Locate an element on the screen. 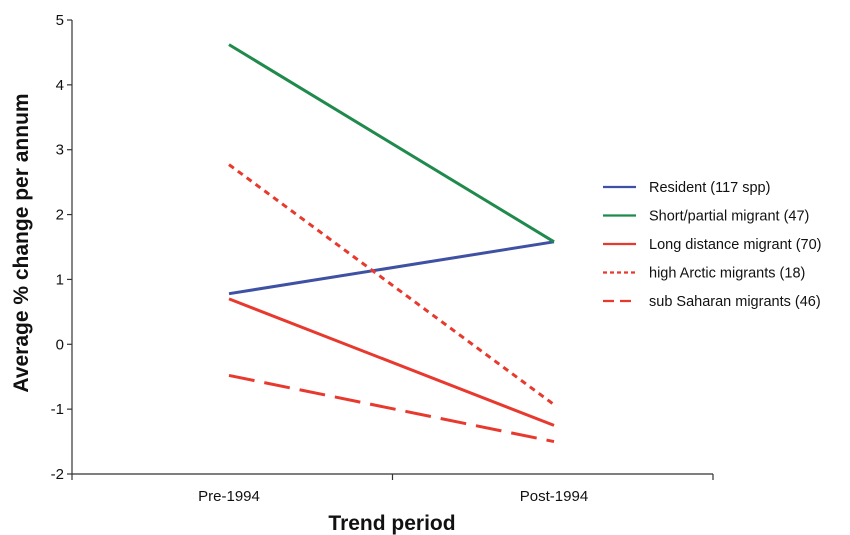  x-tick-label: Pre-1994 is located at coordinates (229, 496).